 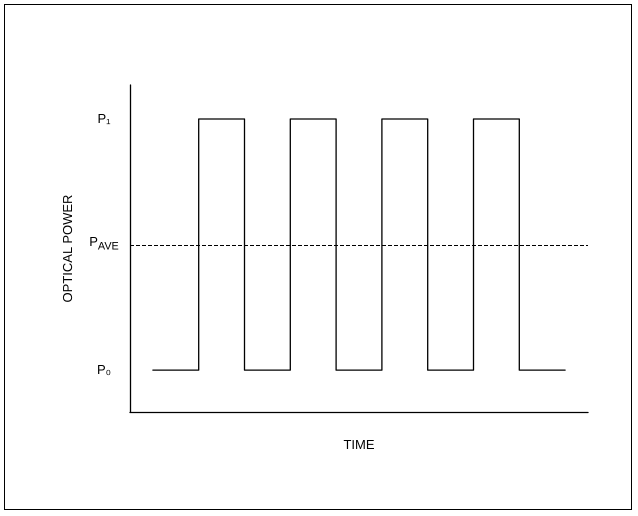 I want to click on y-axis-title: OPTICAL POWER, so click(x=67, y=248).